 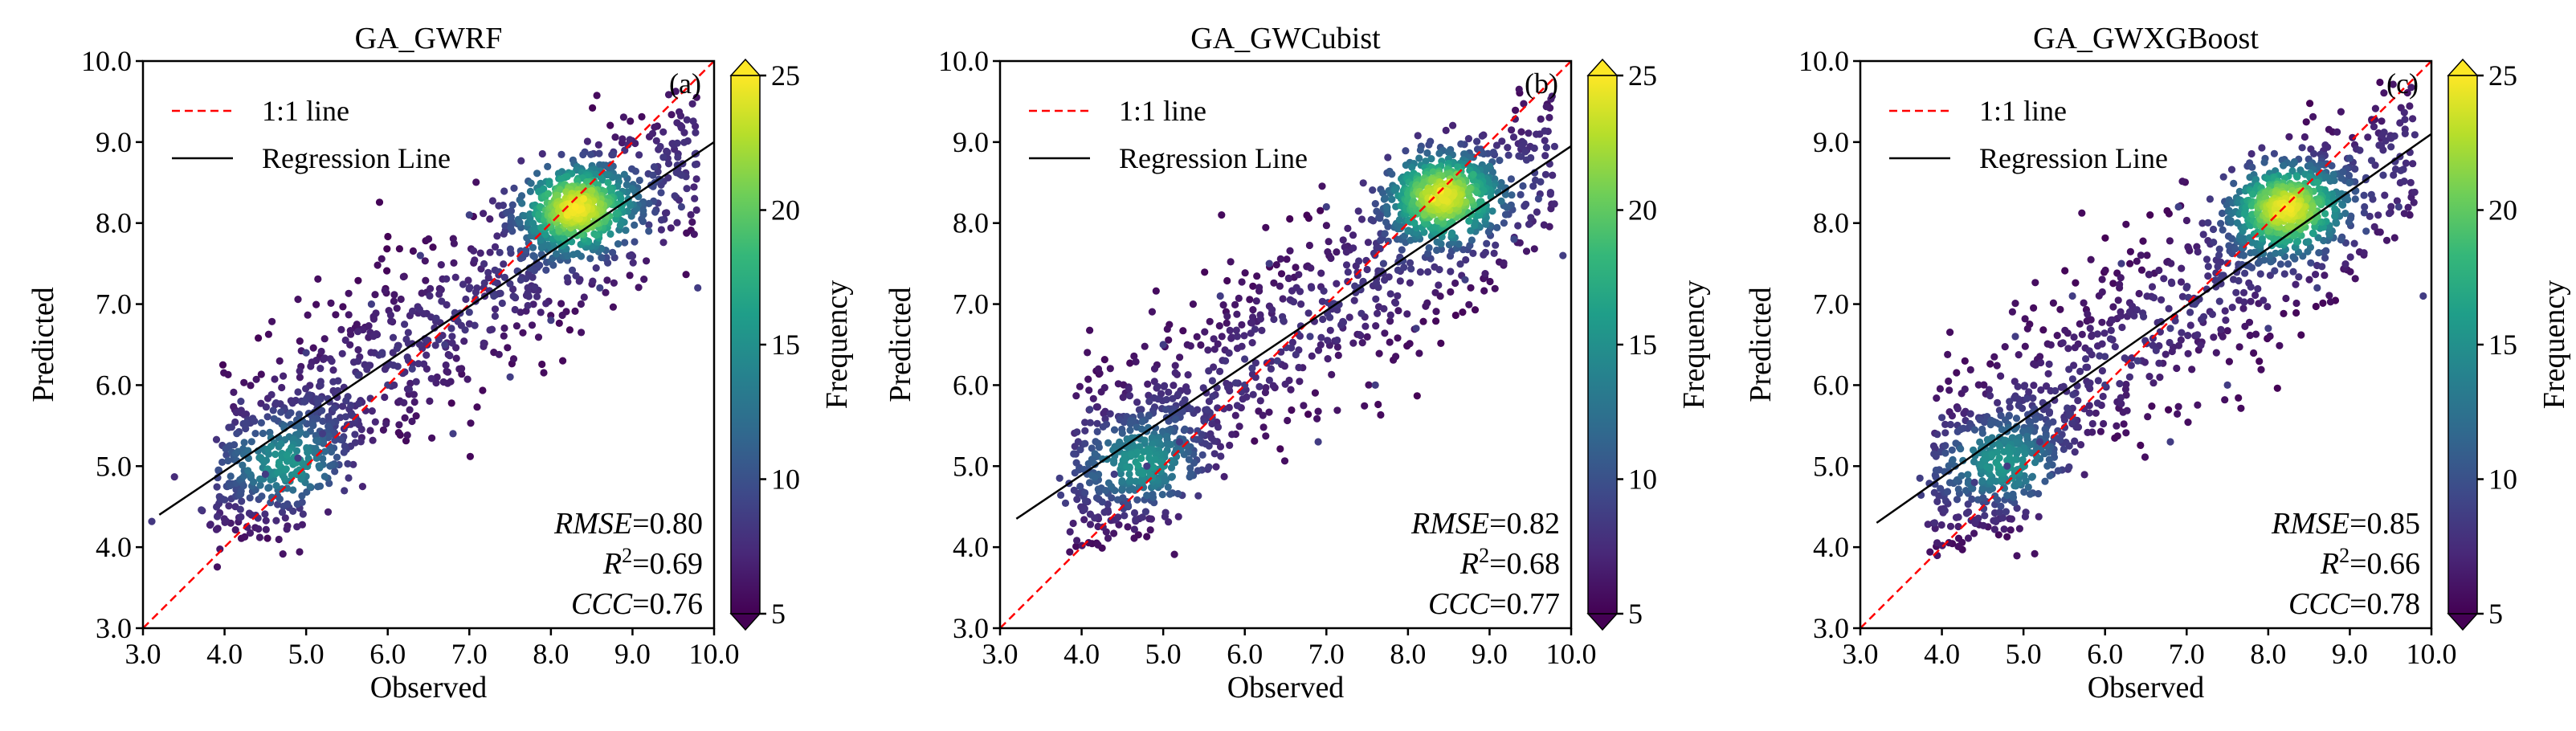 What do you see at coordinates (2350, 654) in the screenshot?
I see `x-tick-label: 9.0` at bounding box center [2350, 654].